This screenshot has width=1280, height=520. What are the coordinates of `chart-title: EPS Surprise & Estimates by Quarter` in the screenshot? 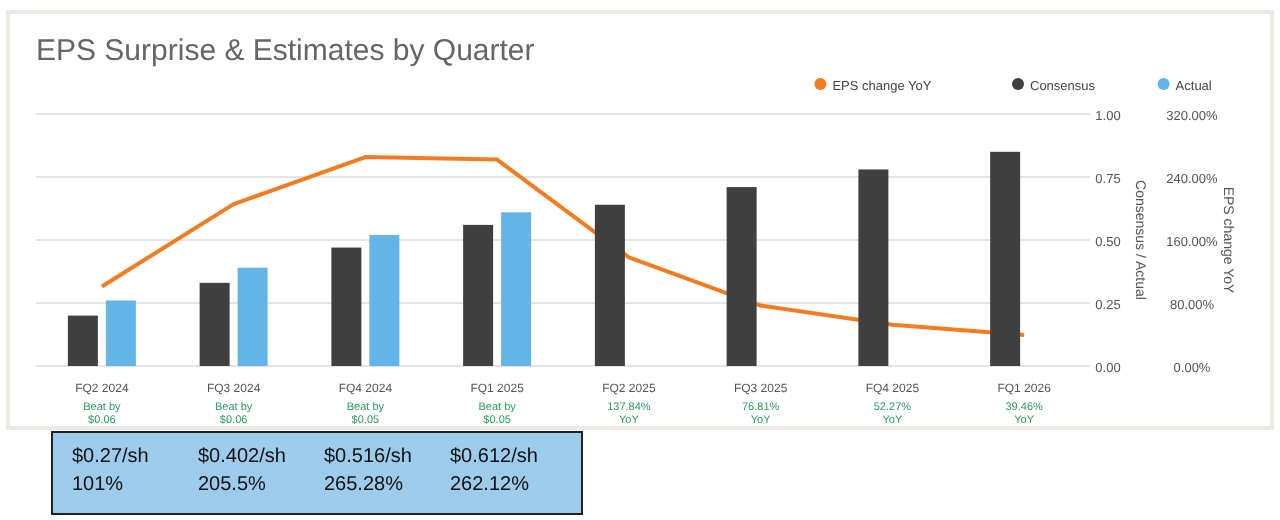 It's located at (285, 51).